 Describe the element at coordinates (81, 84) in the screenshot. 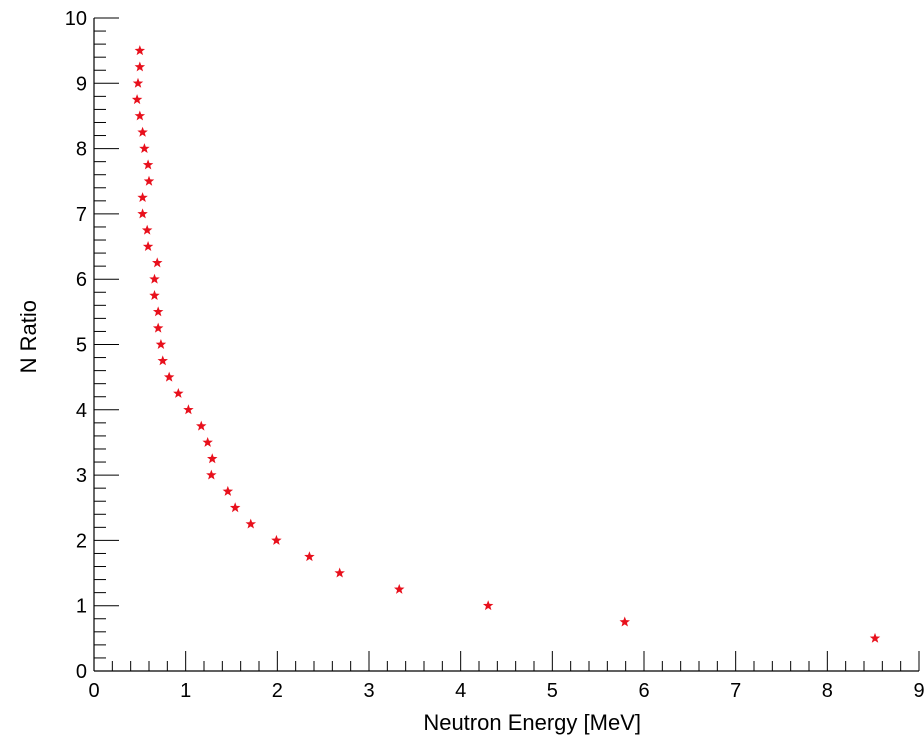

I see `y-tick-label: 9` at that location.